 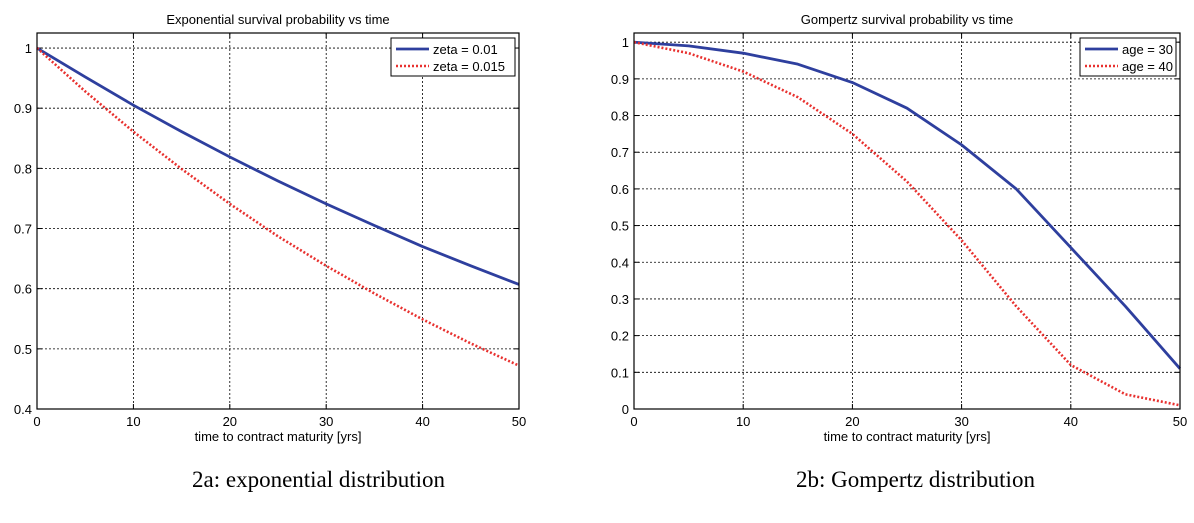 I want to click on legend: zeta = 0.01 zeta = 0.015, so click(x=453, y=57).